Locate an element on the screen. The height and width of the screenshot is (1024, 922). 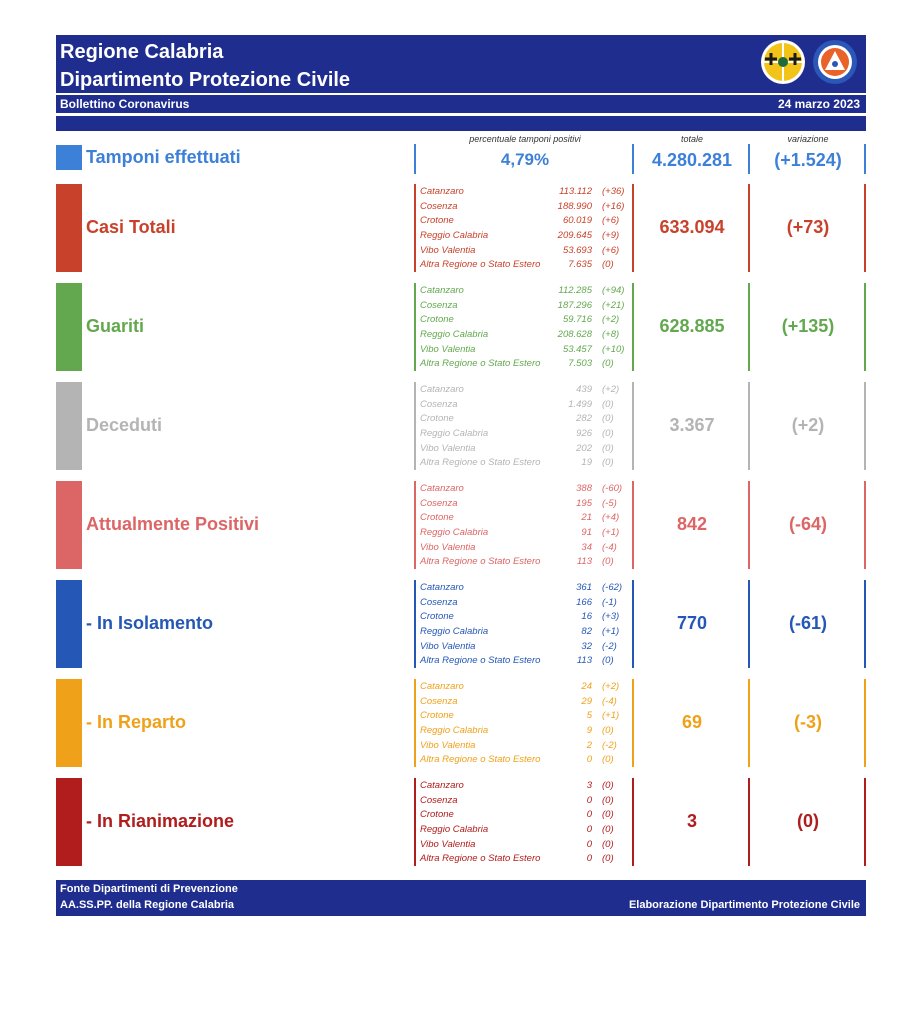
province-delta: (-4) is located at coordinates (609, 547).